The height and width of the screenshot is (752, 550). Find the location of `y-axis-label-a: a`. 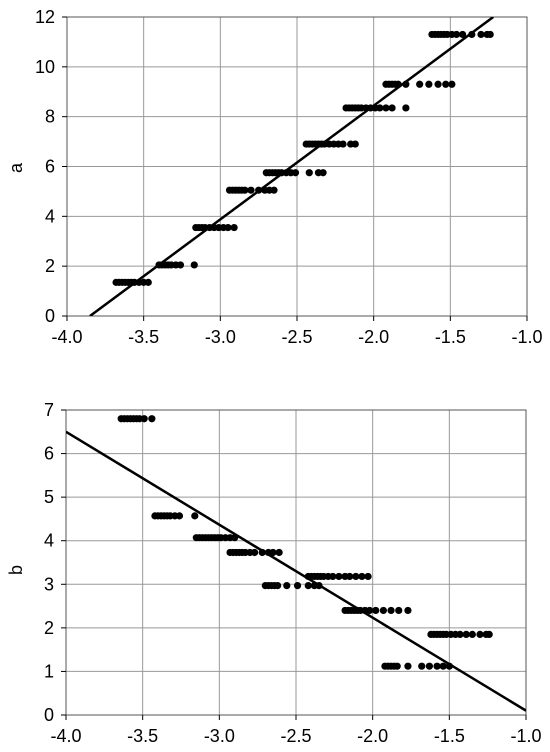

y-axis-label-a: a is located at coordinates (16, 167).